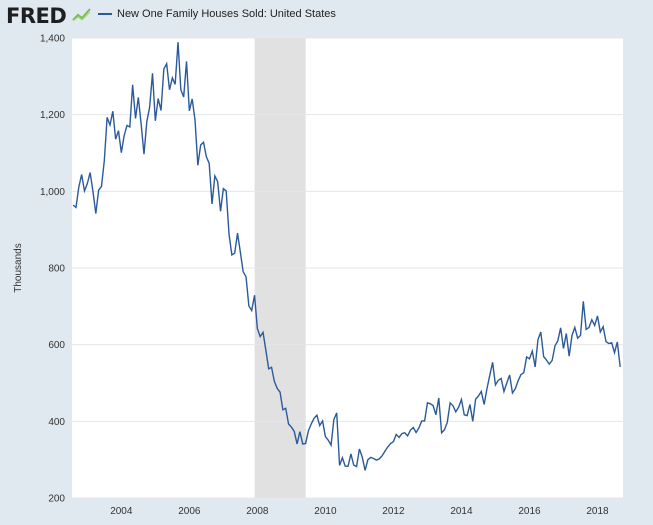 The height and width of the screenshot is (525, 653). Describe the element at coordinates (189, 511) in the screenshot. I see `x-tick-label: 2006` at that location.